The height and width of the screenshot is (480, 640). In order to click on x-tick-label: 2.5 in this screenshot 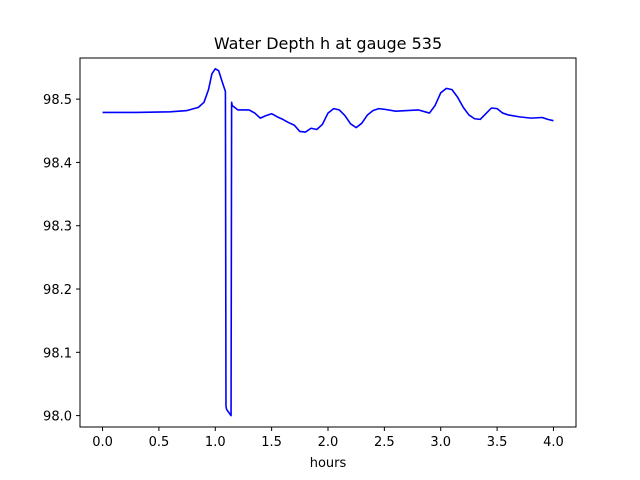, I will do `click(384, 442)`.